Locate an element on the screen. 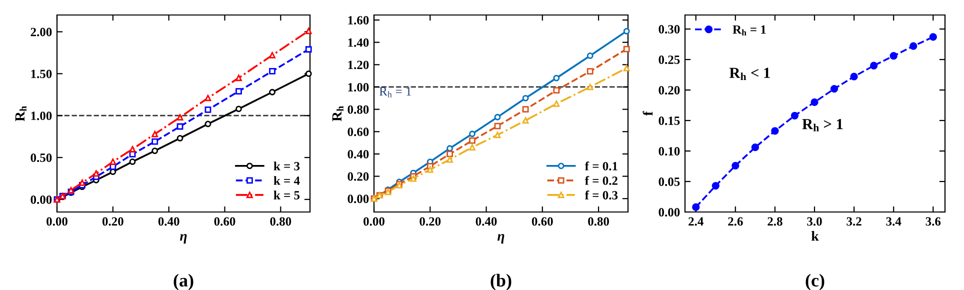 Image resolution: width=964 pixels, height=290 pixels. text: (b) is located at coordinates (501, 282).